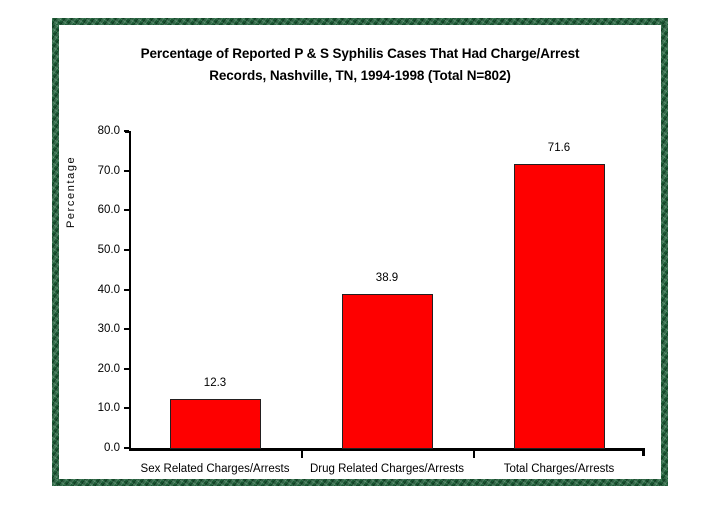 The image size is (720, 509). What do you see at coordinates (108, 289) in the screenshot?
I see `y-axis-tick-label: 40.0` at bounding box center [108, 289].